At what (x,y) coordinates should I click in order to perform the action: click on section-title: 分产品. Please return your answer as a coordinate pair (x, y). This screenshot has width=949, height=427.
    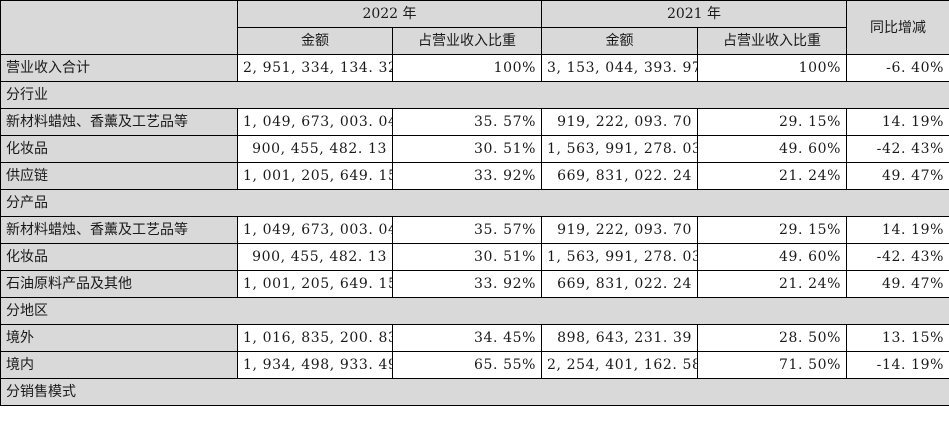
    Looking at the image, I should click on (474, 203).